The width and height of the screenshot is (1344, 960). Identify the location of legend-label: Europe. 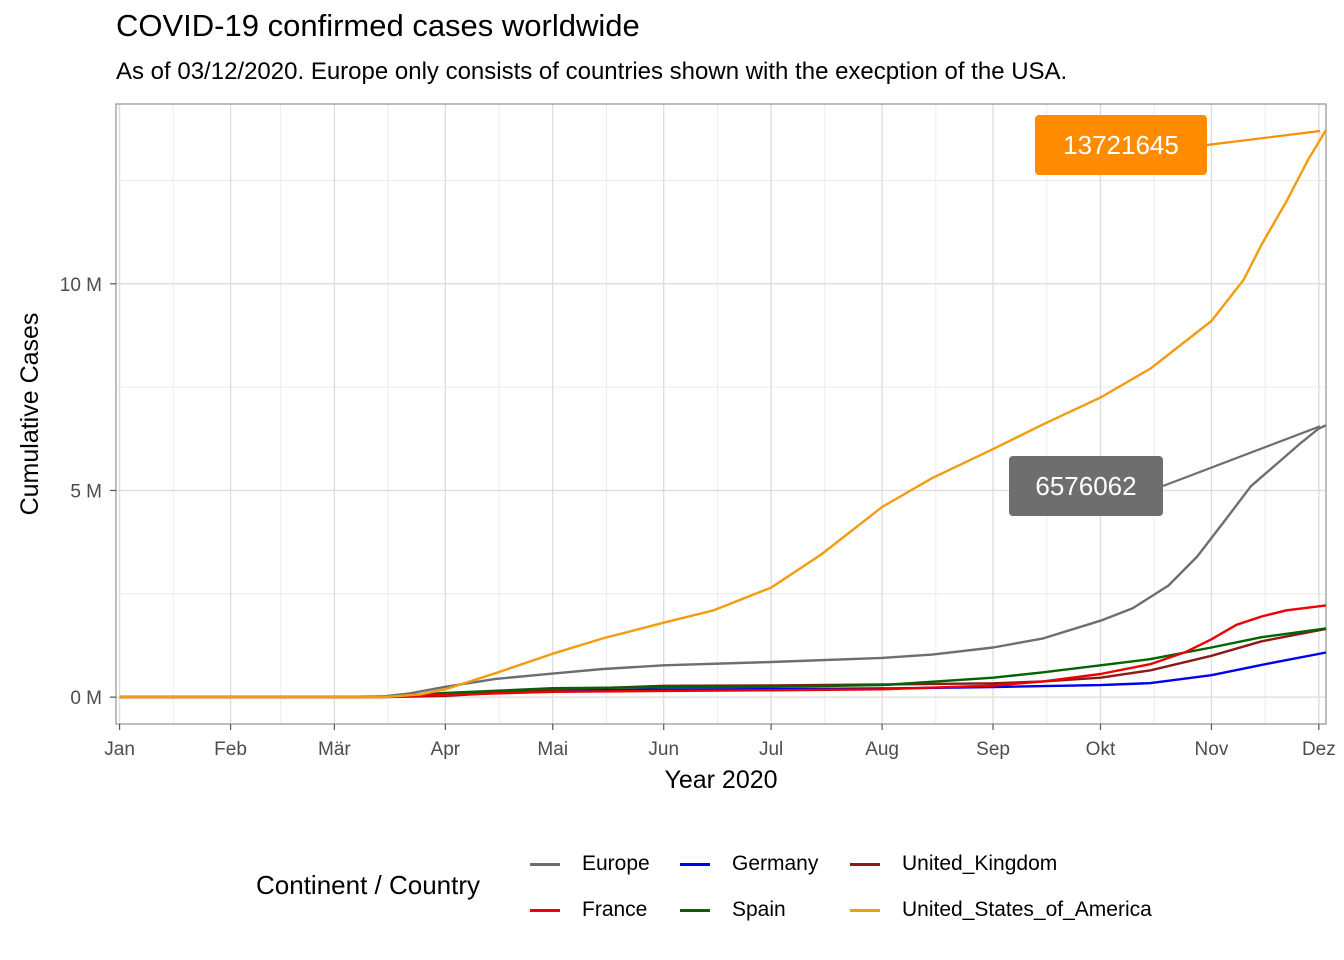
(616, 863).